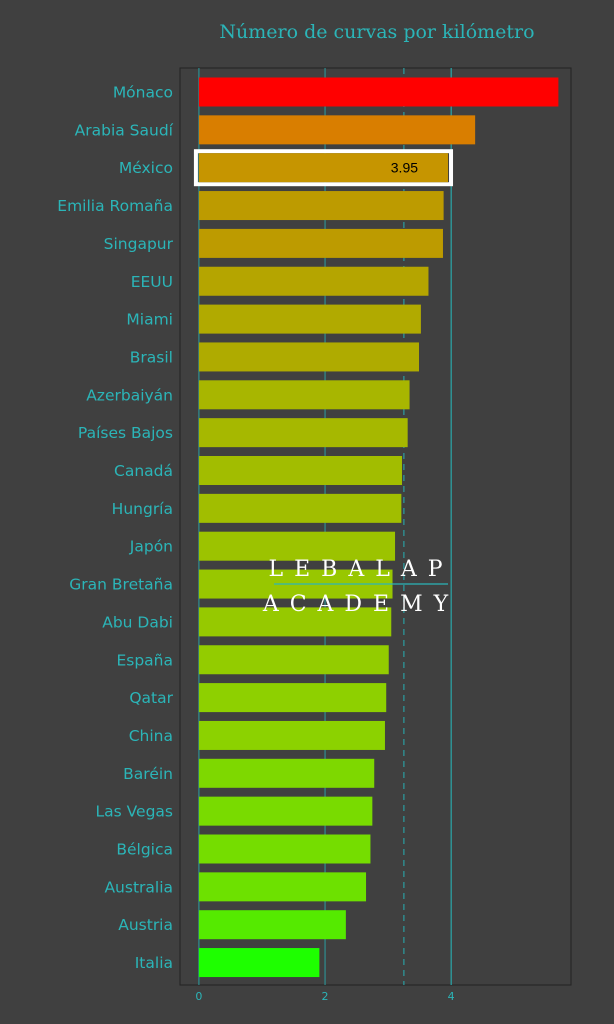 This screenshot has width=614, height=1024. What do you see at coordinates (129, 395) in the screenshot?
I see `category-label: Azerbaiyán` at bounding box center [129, 395].